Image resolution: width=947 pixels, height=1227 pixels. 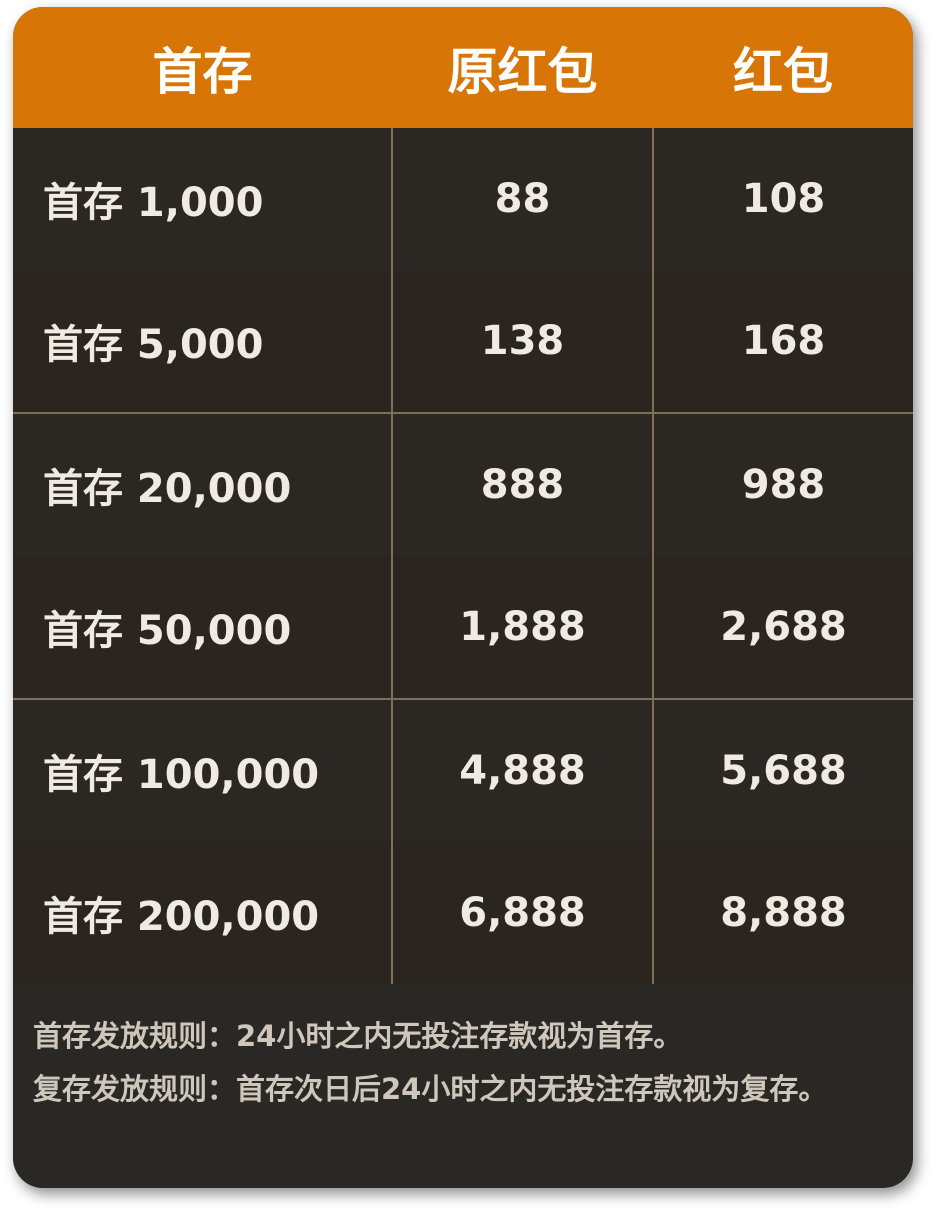 What do you see at coordinates (522, 199) in the screenshot?
I see `bonus-cell: 88` at bounding box center [522, 199].